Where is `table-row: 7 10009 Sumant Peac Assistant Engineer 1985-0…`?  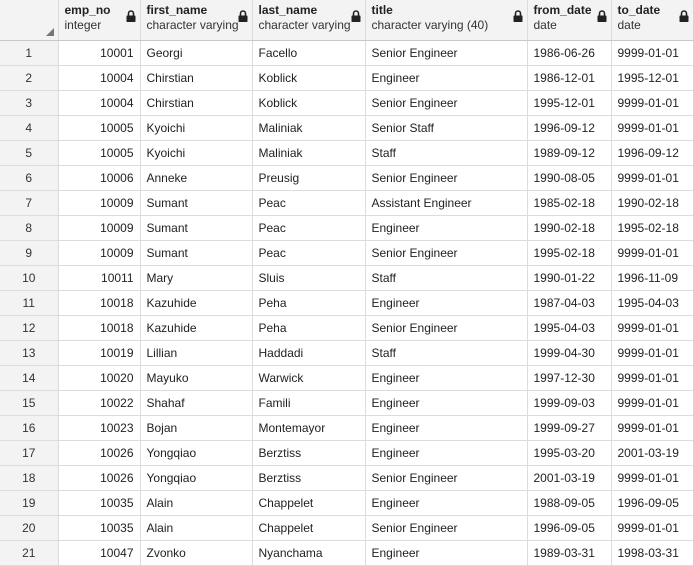
table-row: 7 10009 Sumant Peac Assistant Engineer 1985-0… is located at coordinates (346, 203).